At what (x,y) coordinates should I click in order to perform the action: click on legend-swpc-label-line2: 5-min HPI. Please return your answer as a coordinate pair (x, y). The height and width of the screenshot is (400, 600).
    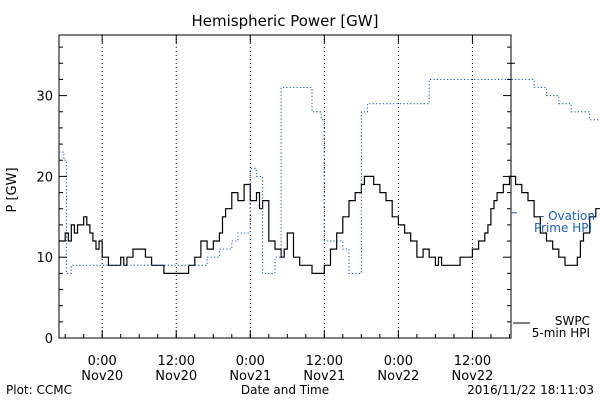
    Looking at the image, I should click on (561, 333).